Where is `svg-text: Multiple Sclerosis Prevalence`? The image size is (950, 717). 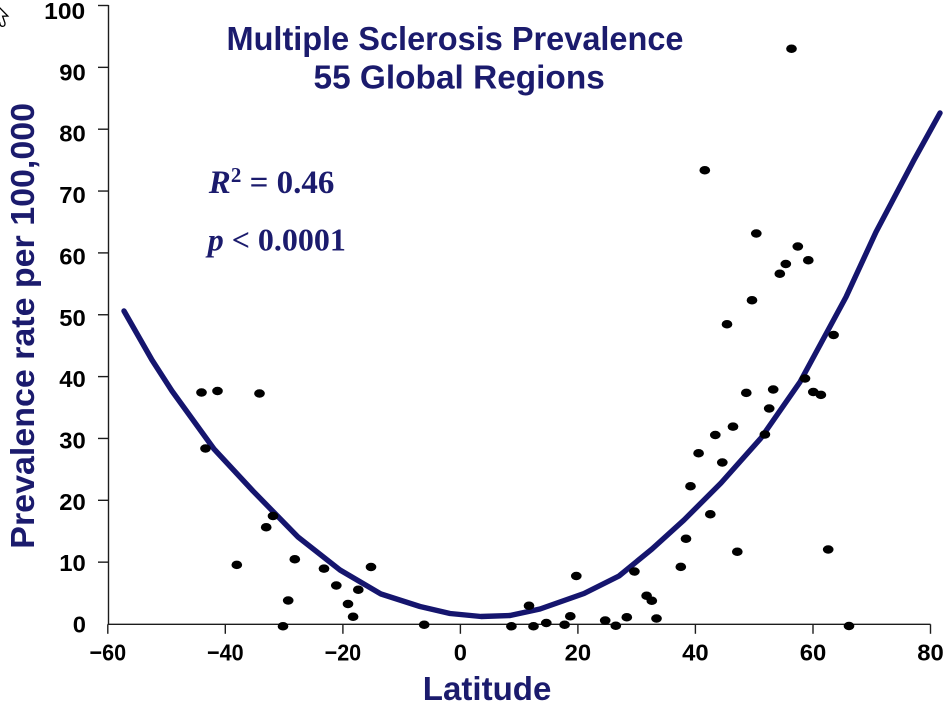
svg-text: Multiple Sclerosis Prevalence is located at coordinates (455, 38).